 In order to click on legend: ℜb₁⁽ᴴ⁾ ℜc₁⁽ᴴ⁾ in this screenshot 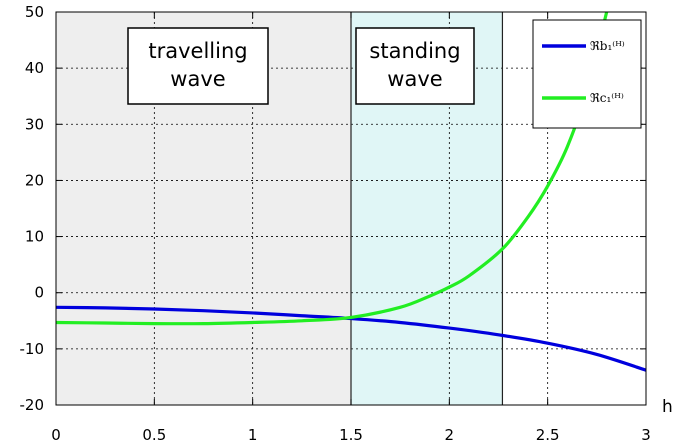, I will do `click(587, 74)`.